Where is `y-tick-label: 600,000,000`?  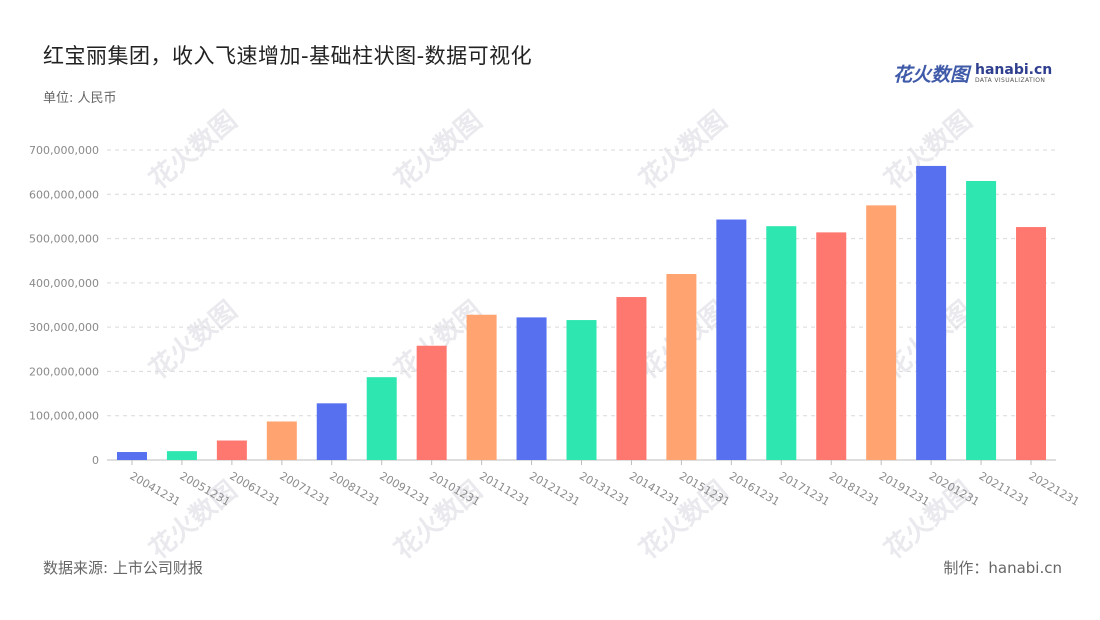 y-tick-label: 600,000,000 is located at coordinates (64, 194).